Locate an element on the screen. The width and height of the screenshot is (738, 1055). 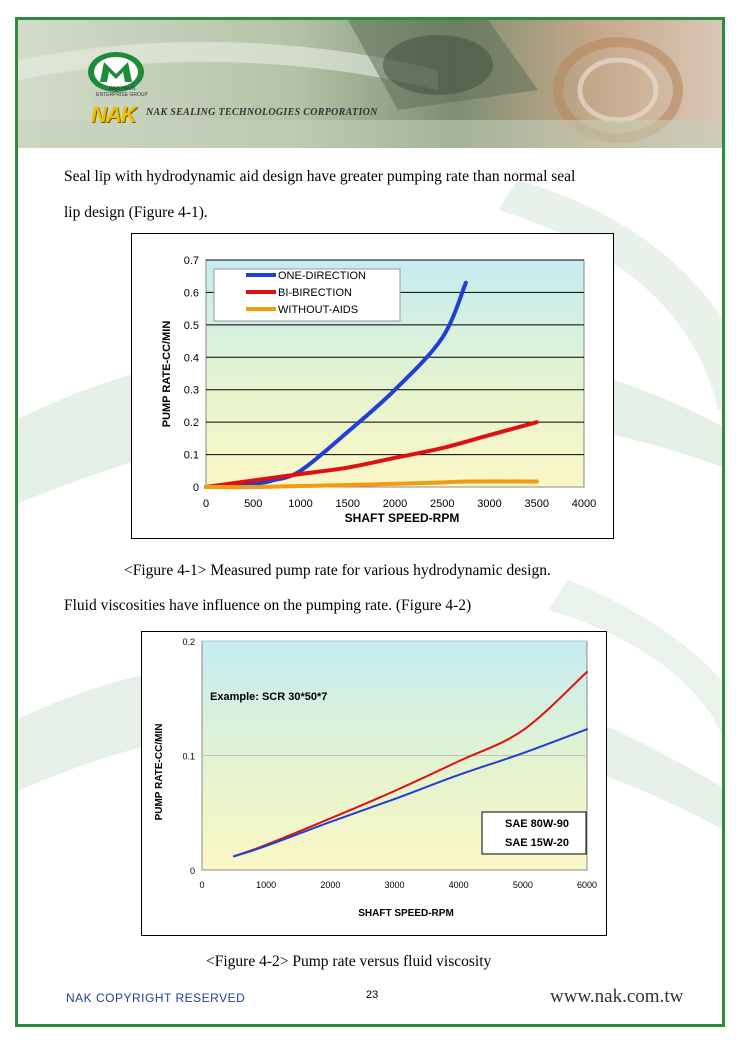
x-tick-label: 3500 is located at coordinates (537, 504).